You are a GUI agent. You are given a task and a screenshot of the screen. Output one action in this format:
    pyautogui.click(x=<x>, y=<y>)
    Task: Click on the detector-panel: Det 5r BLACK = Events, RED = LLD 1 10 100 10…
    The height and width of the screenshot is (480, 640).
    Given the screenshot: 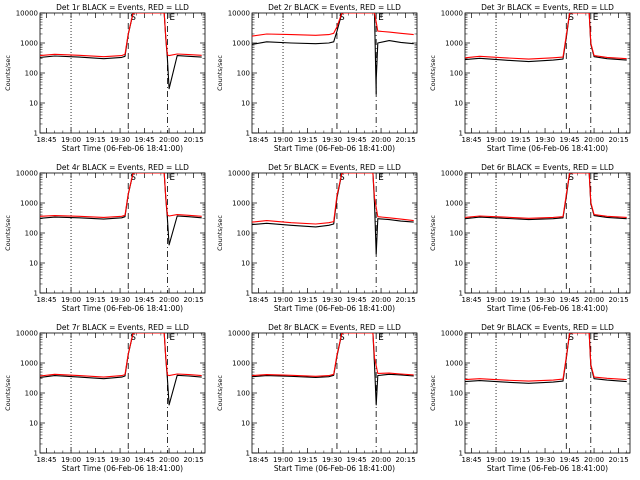 What is the action you would take?
    pyautogui.click(x=317, y=238)
    